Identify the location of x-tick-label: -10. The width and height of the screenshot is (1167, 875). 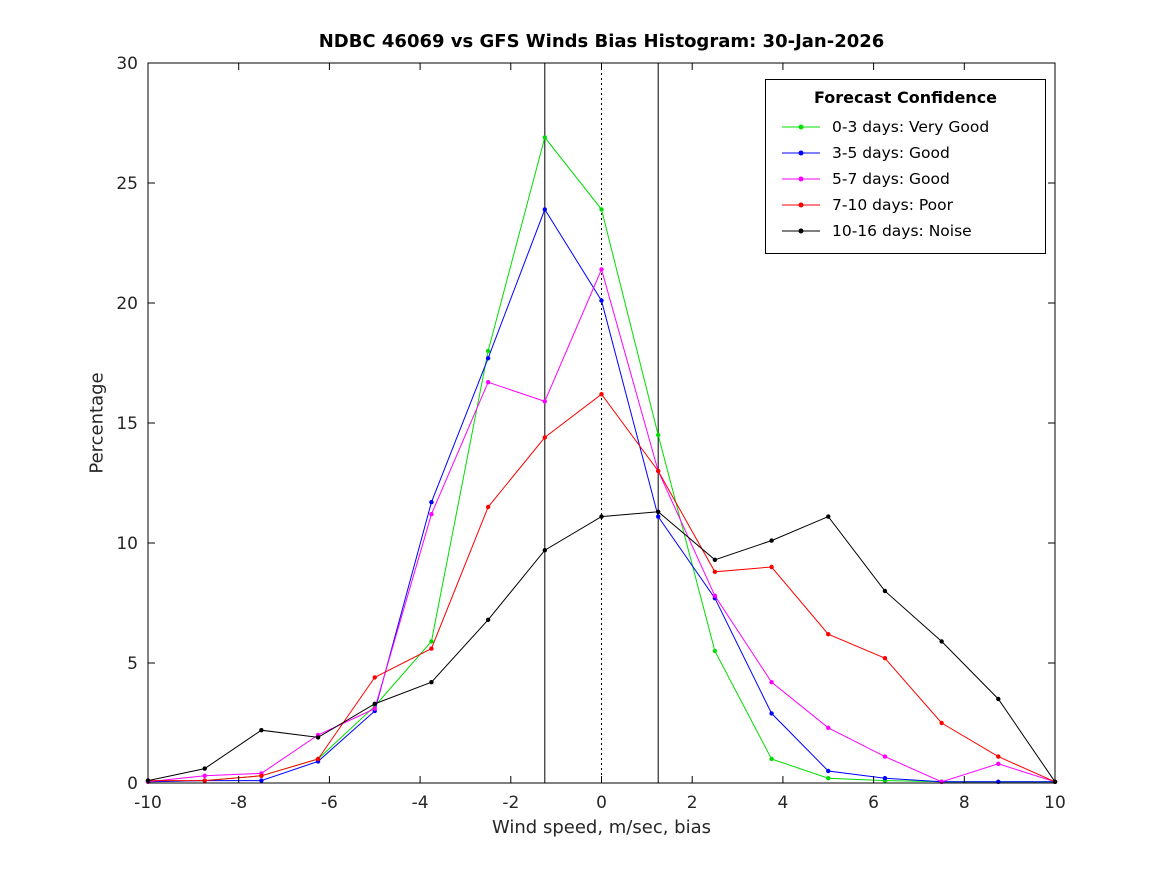
(148, 803).